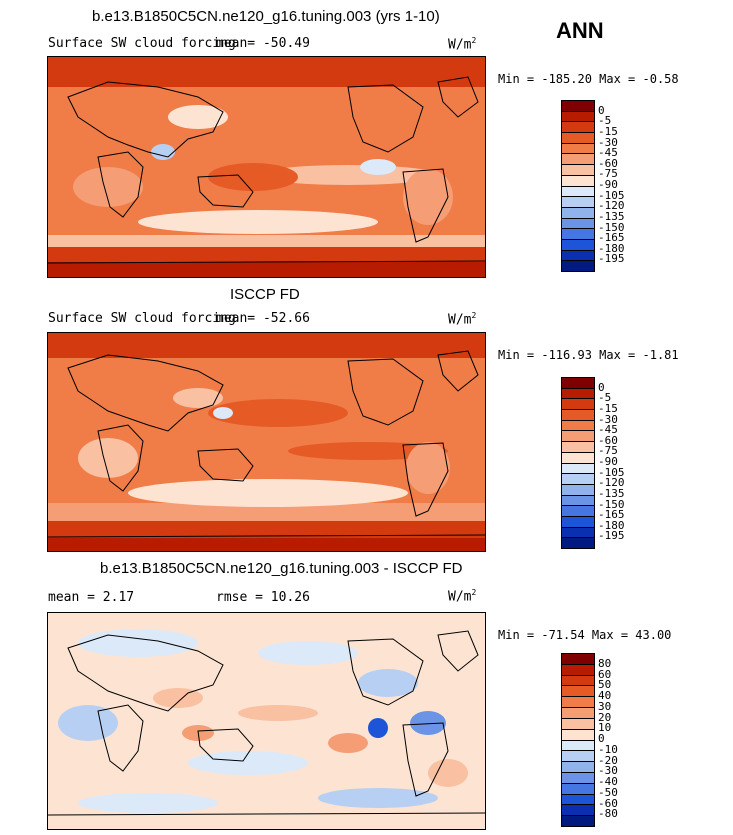  What do you see at coordinates (263, 43) in the screenshot?
I see `panel1-mean: mean= -50.49` at bounding box center [263, 43].